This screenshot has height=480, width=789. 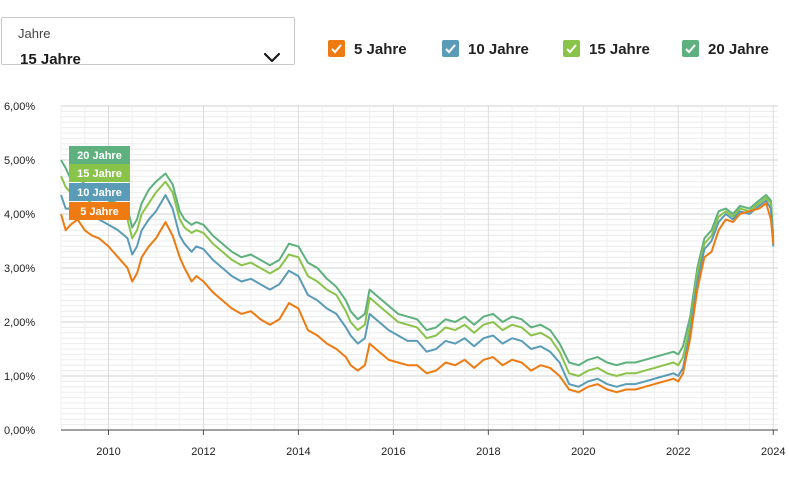 I want to click on series-tag-label: 20 Jahre, so click(x=99, y=156).